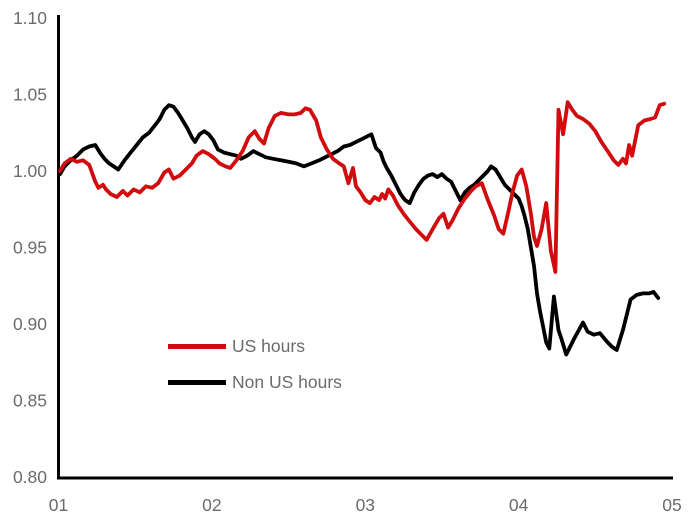 The image size is (689, 531). I want to click on legend-item-us-hours: US hours, so click(255, 346).